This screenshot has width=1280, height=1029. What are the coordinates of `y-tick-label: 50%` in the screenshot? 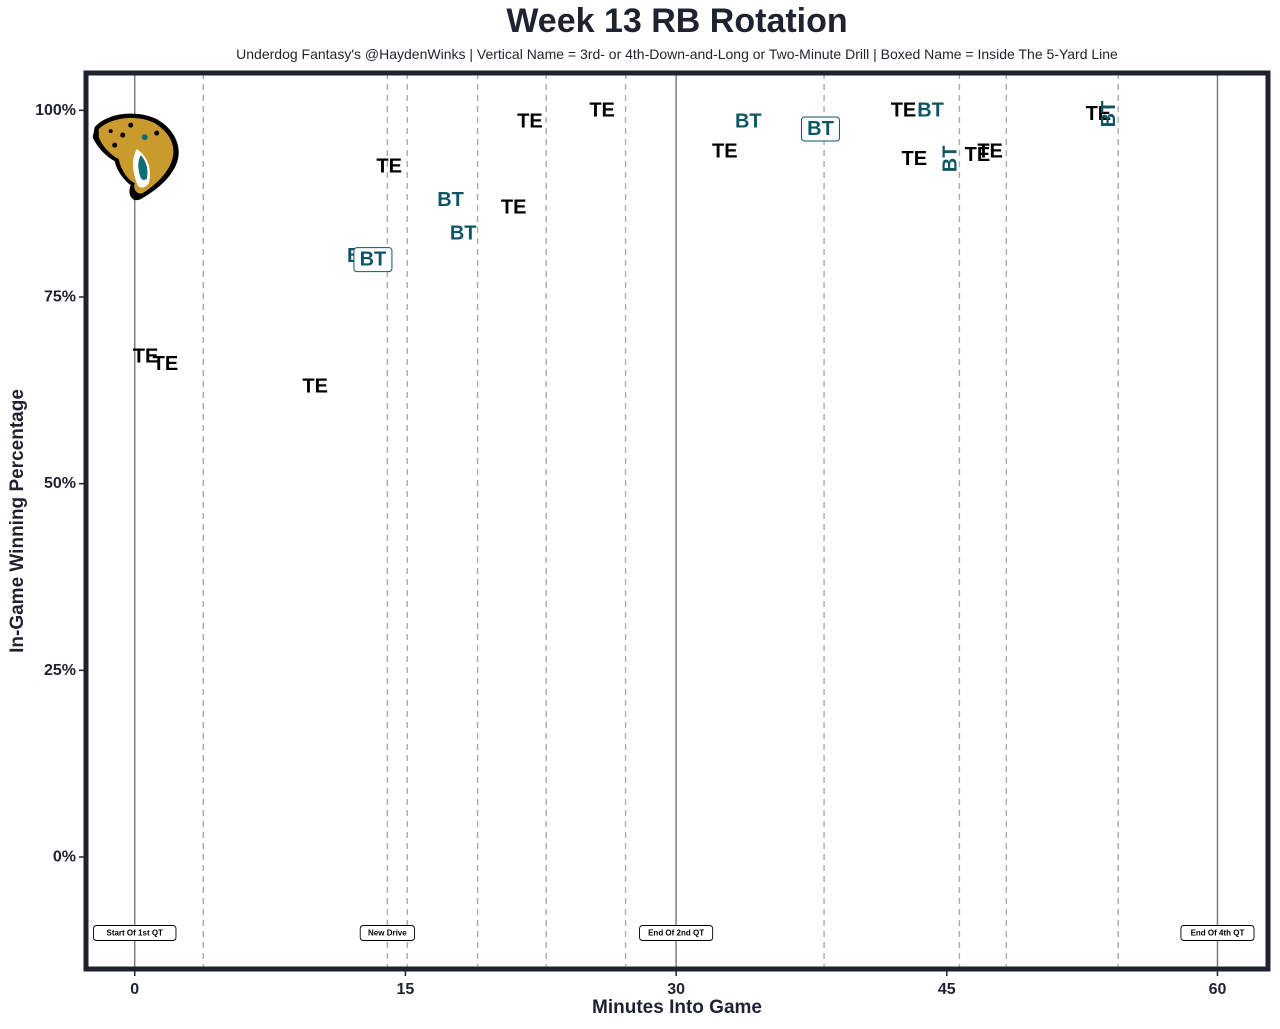 It's located at (60, 483).